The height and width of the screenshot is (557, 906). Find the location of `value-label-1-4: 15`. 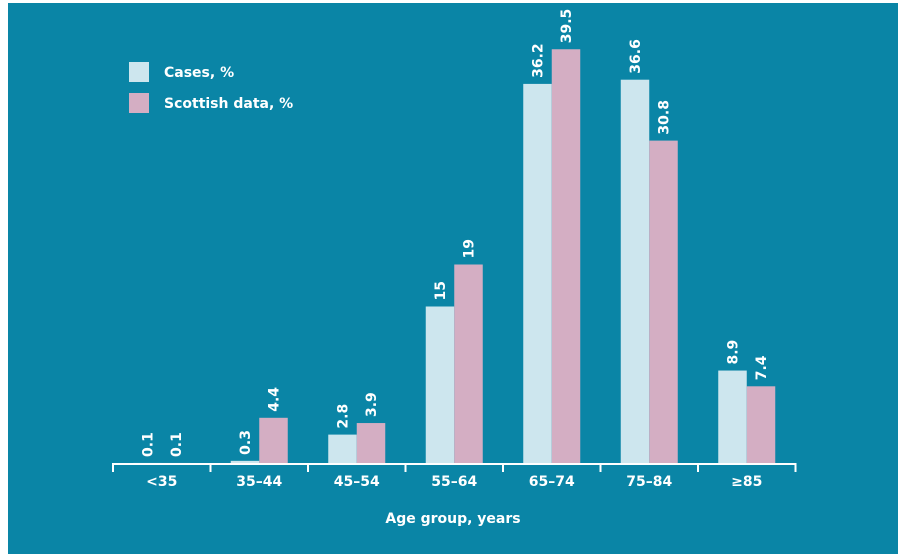

value-label-1-4: 15 is located at coordinates (441, 290).